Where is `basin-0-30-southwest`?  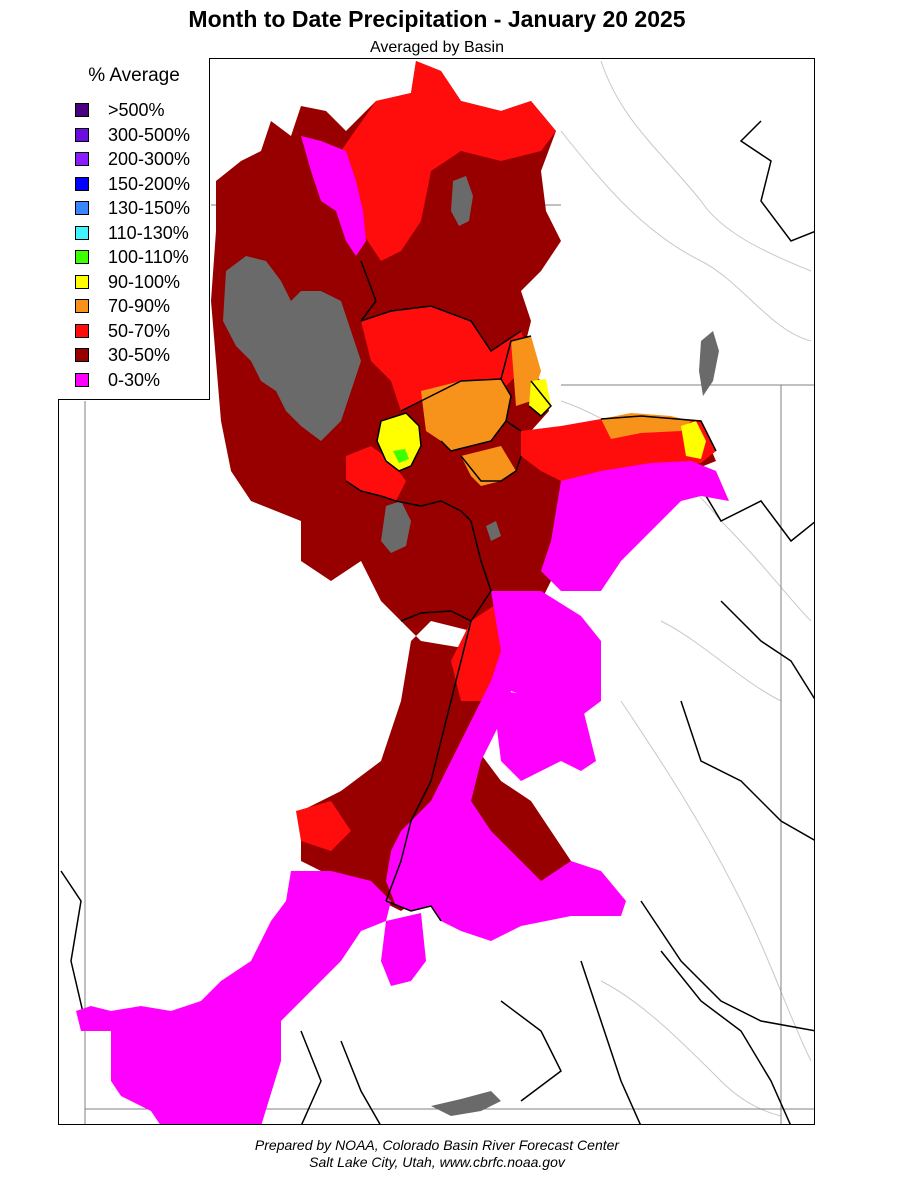 basin-0-30-southwest is located at coordinates (233, 997).